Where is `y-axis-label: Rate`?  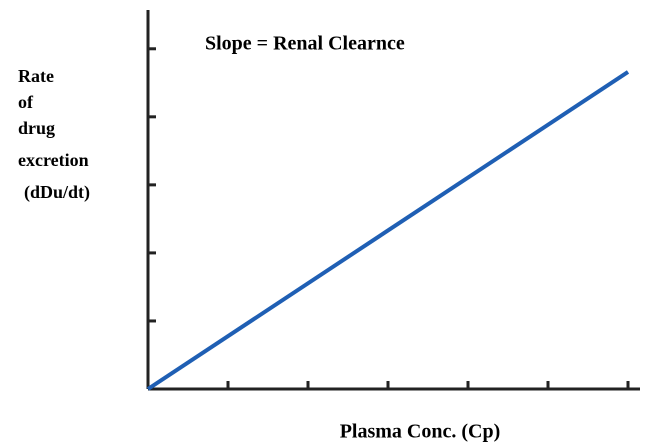 y-axis-label: Rate is located at coordinates (36, 76).